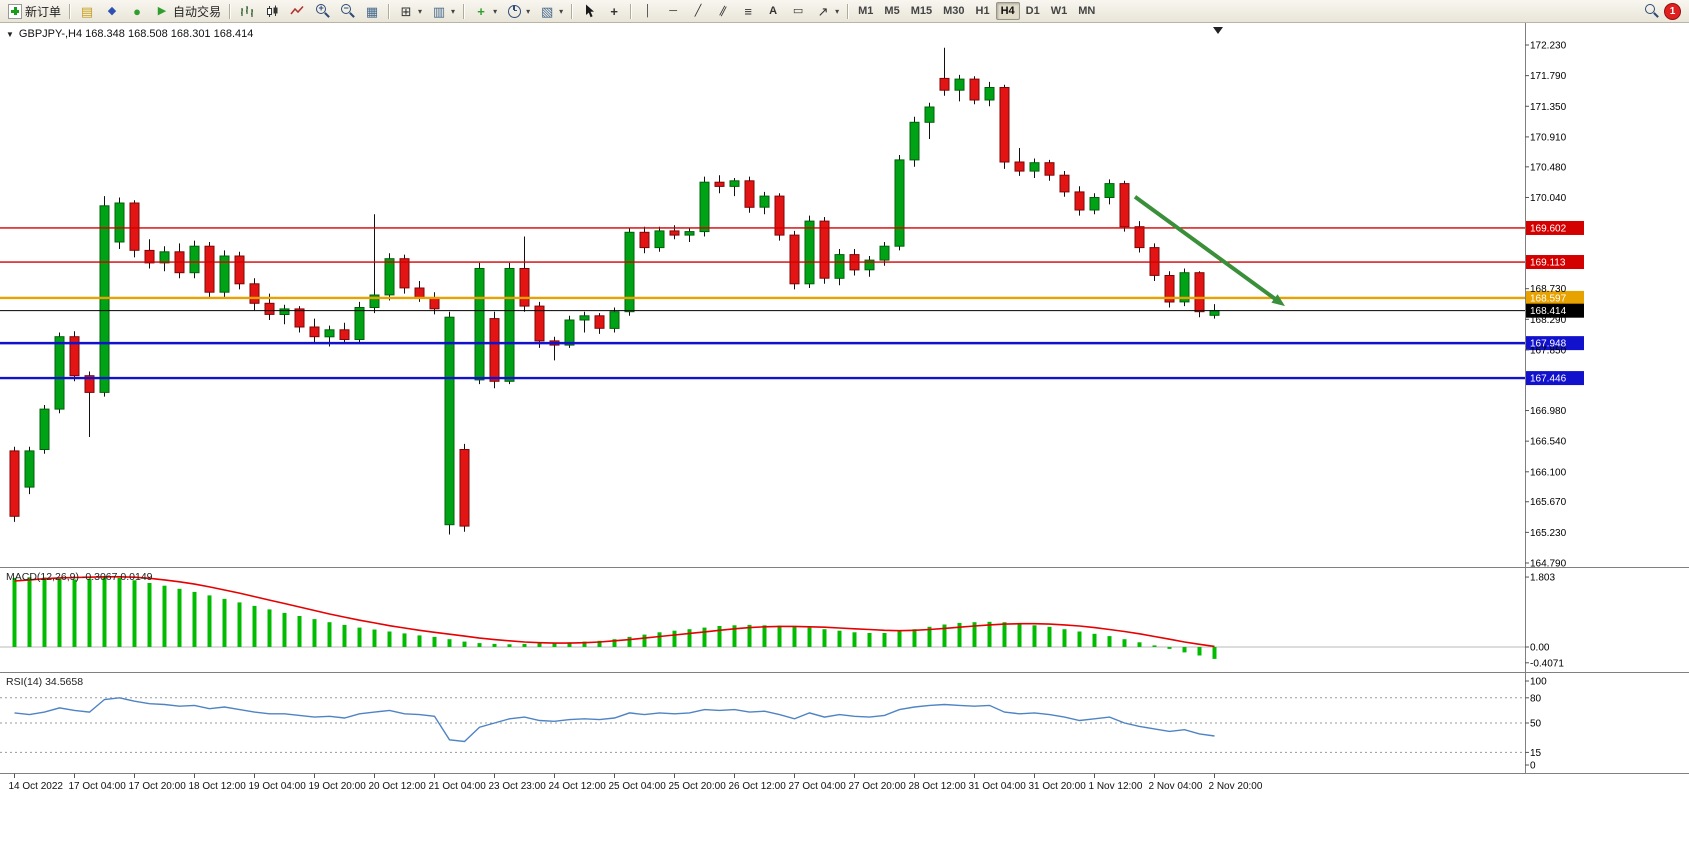  What do you see at coordinates (162, 10) in the screenshot?
I see `autotrading-play-icon: ▶` at bounding box center [162, 10].